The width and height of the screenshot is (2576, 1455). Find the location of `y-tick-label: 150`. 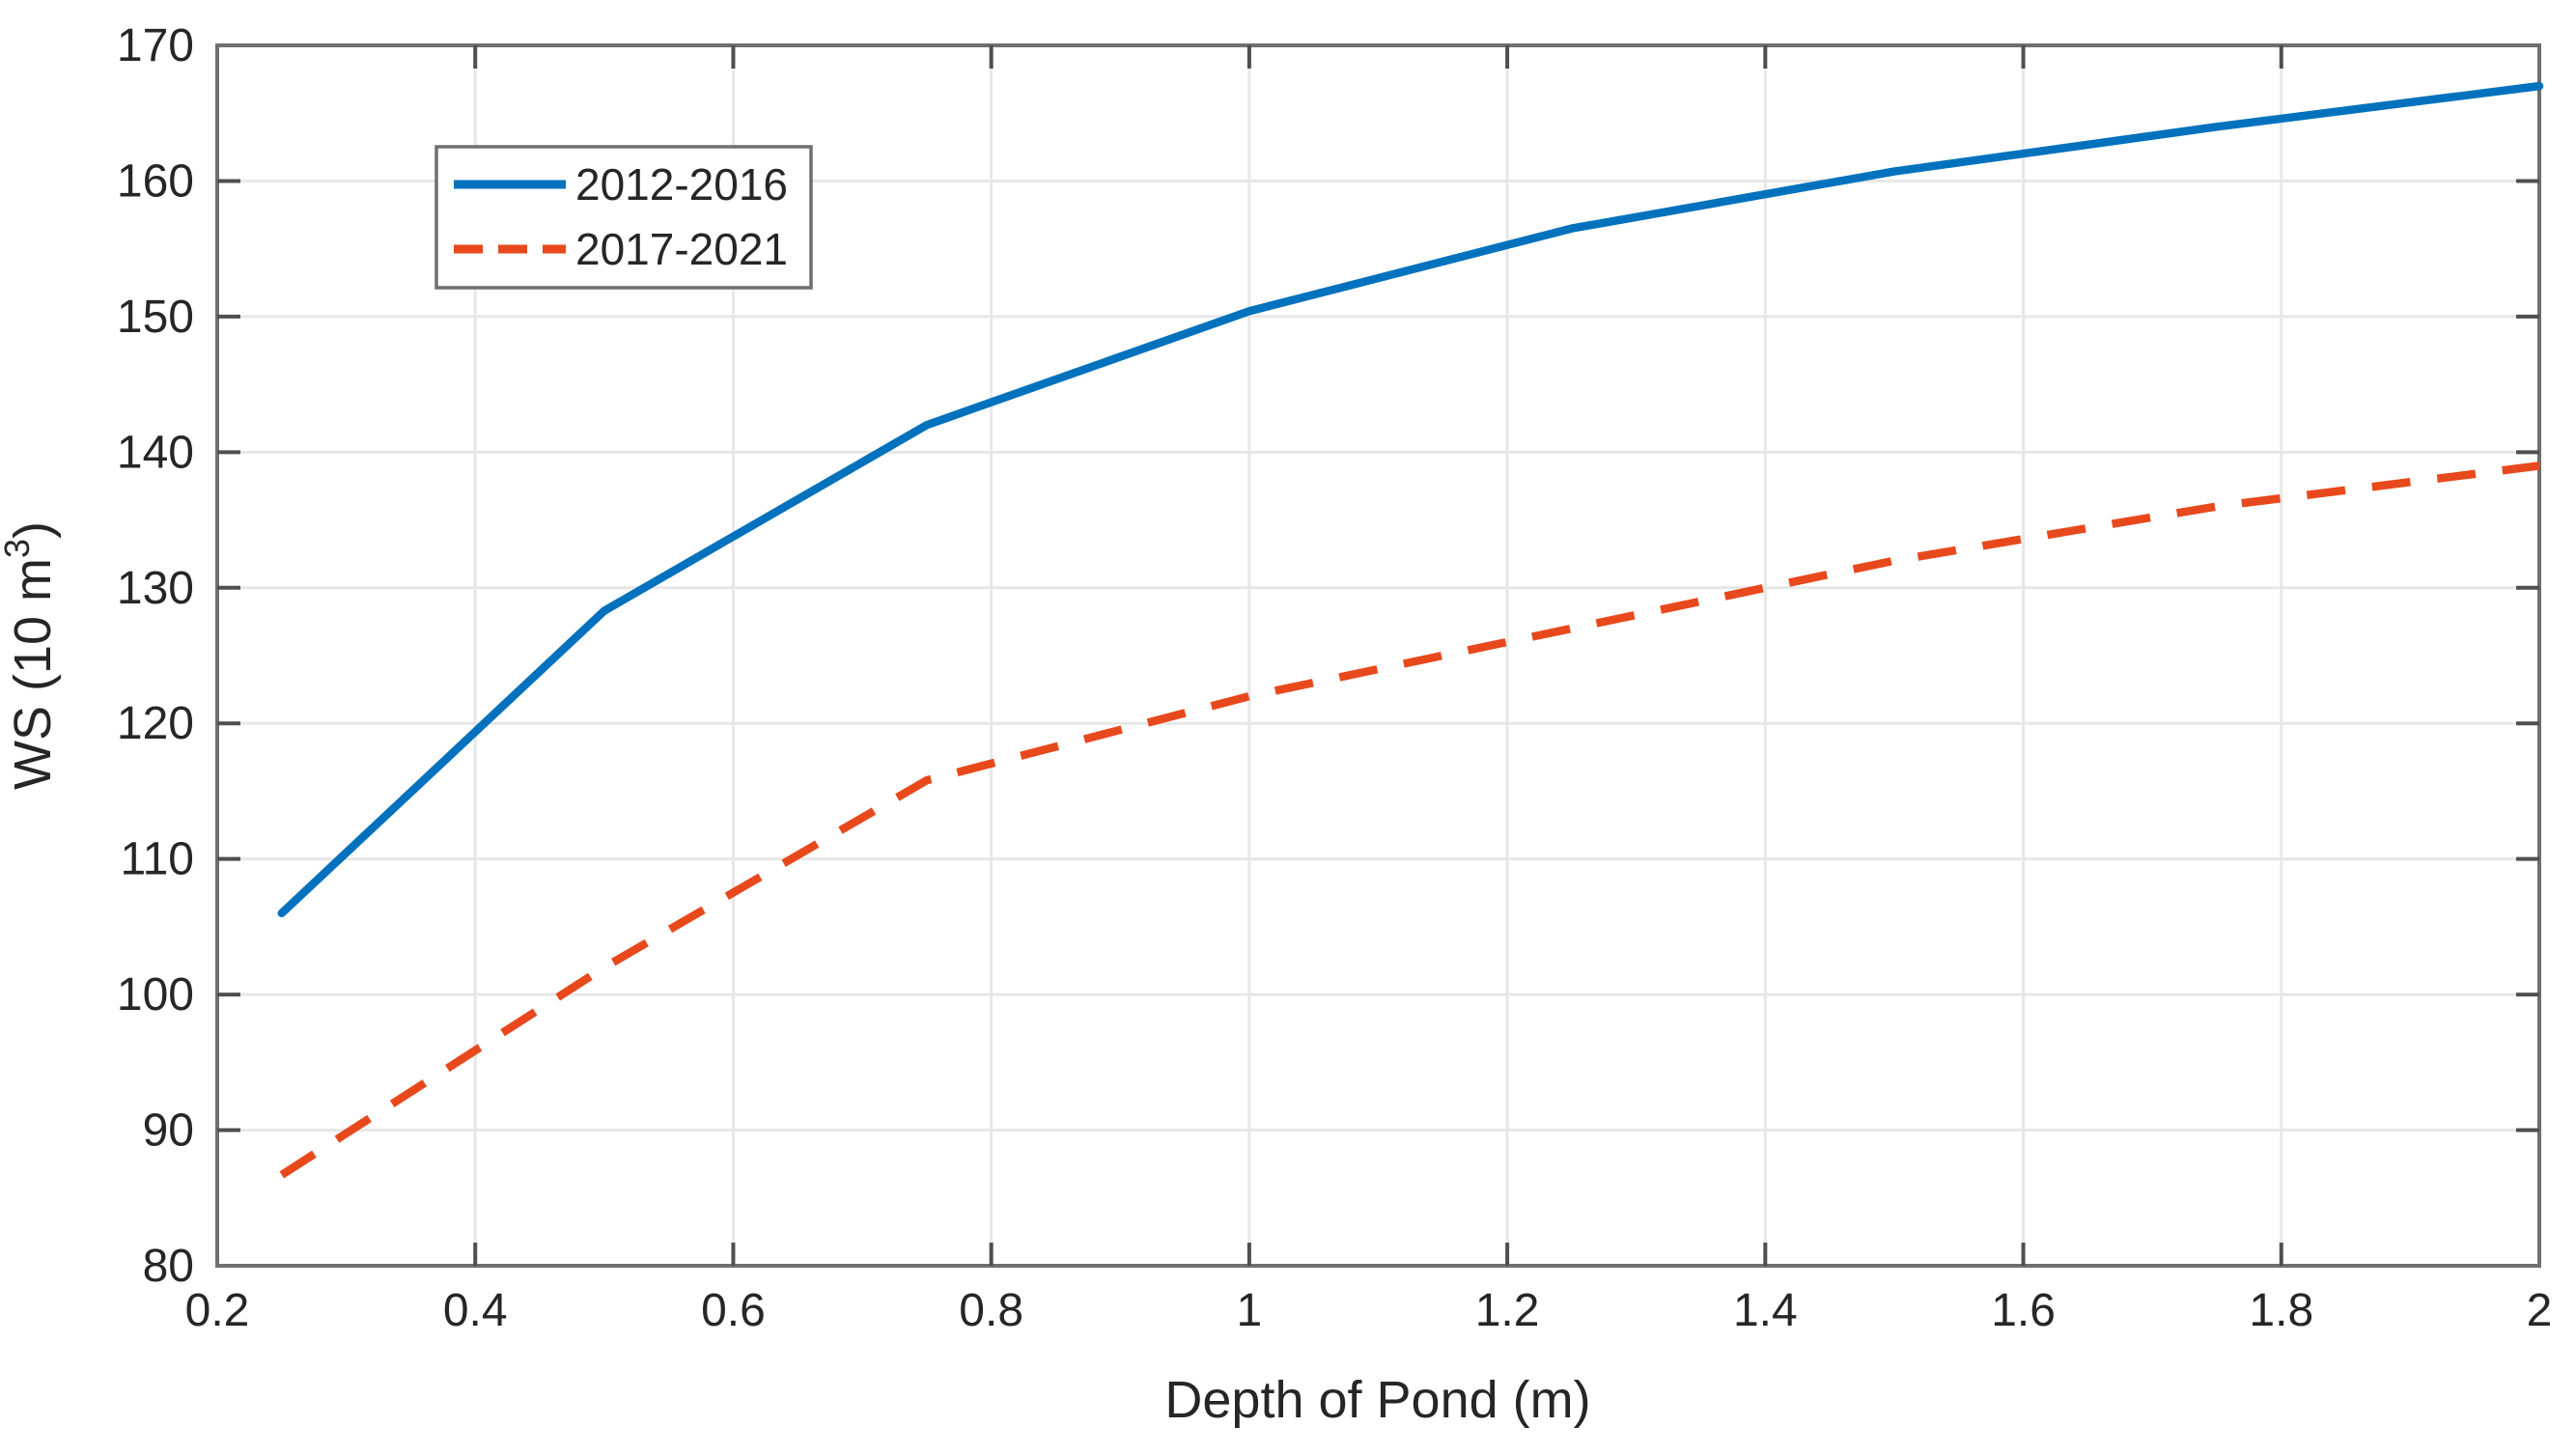

y-tick-label: 150 is located at coordinates (156, 317).